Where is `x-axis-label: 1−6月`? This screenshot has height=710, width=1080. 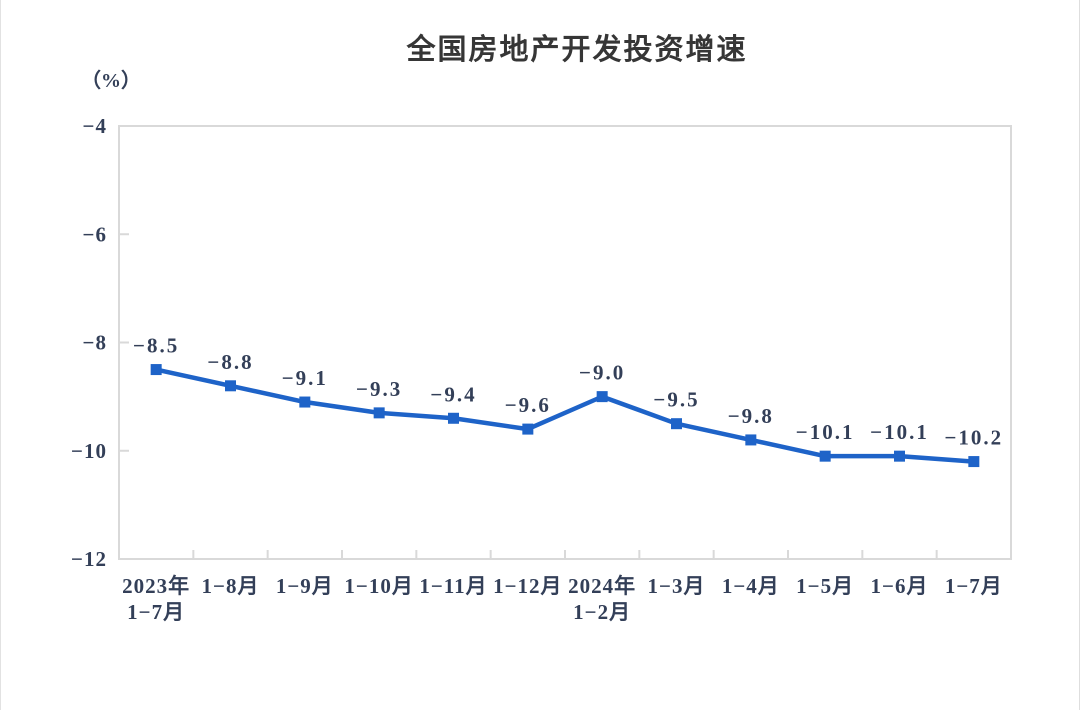
x-axis-label: 1−6月 is located at coordinates (900, 586).